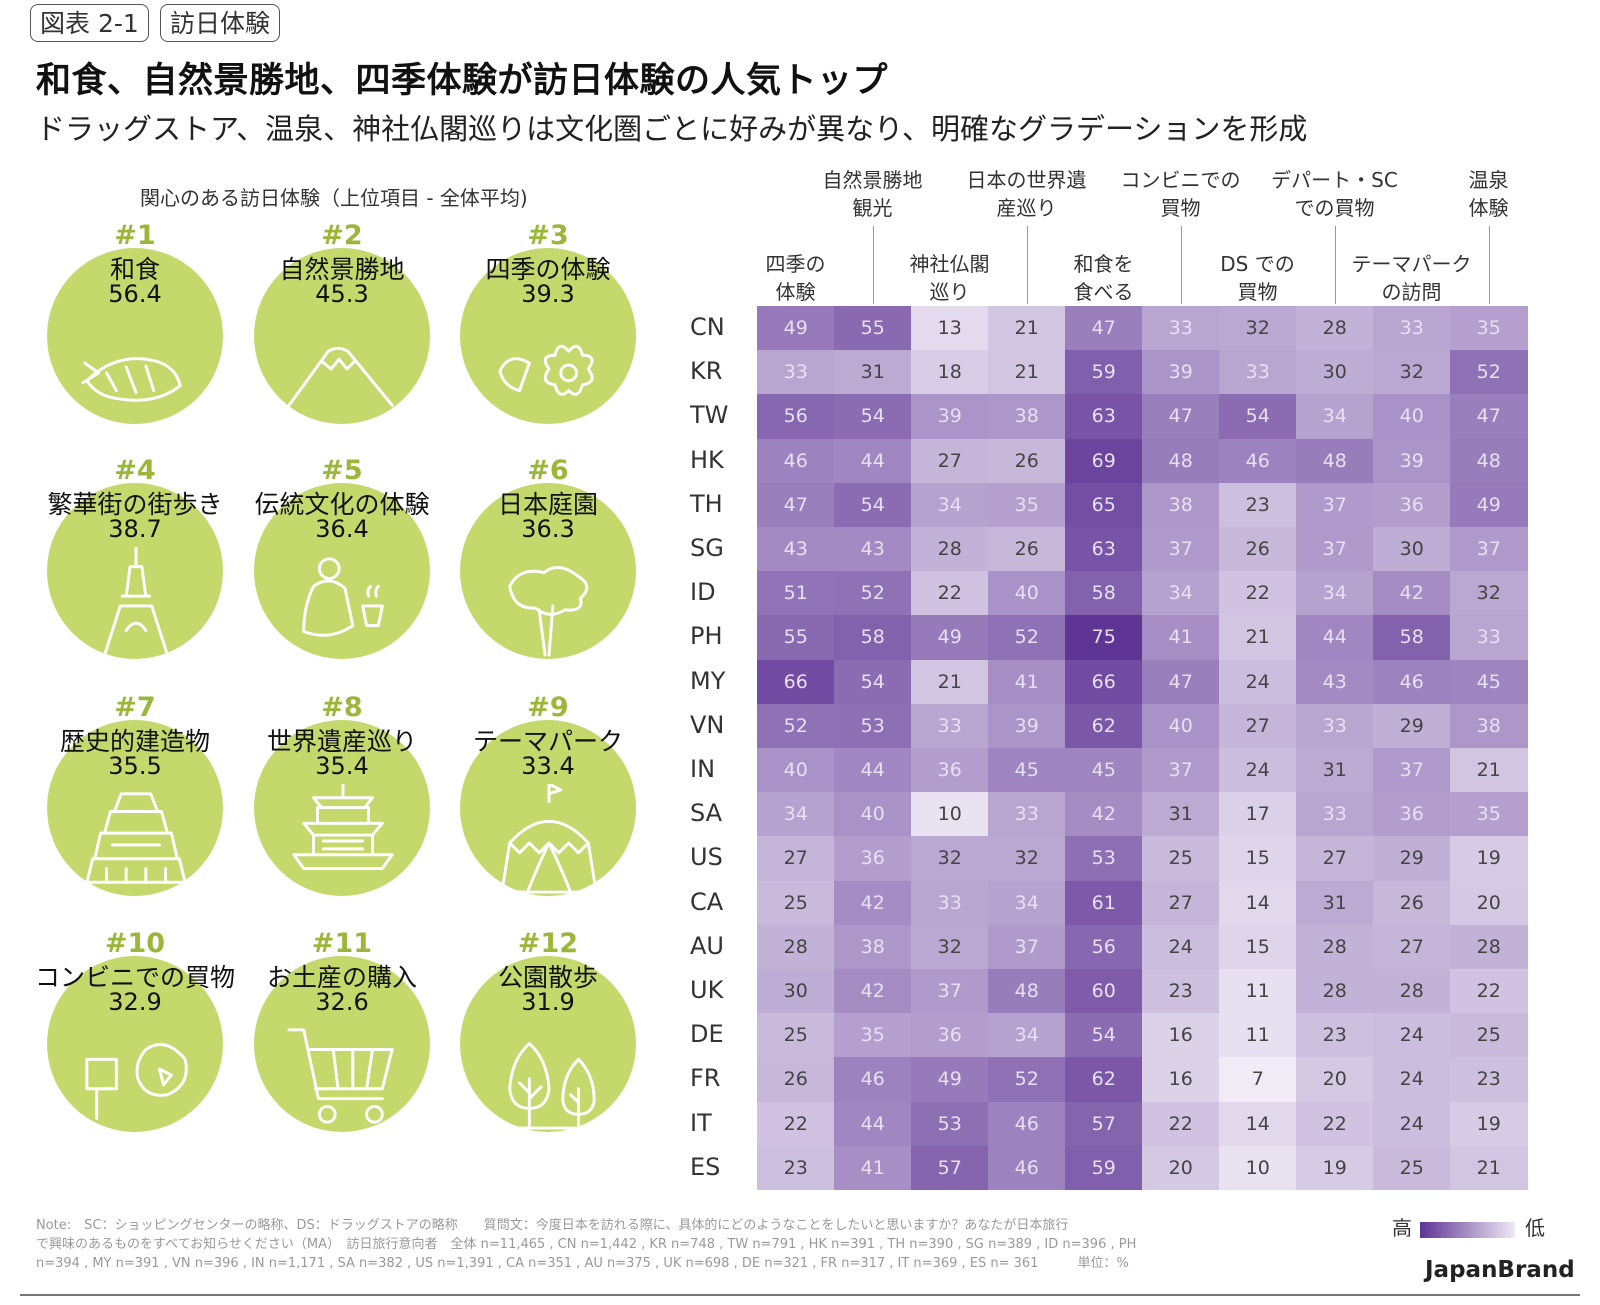 The image size is (1600, 1305). Describe the element at coordinates (1412, 278) in the screenshot. I see `column-header: テーマパーク の訪問` at that location.